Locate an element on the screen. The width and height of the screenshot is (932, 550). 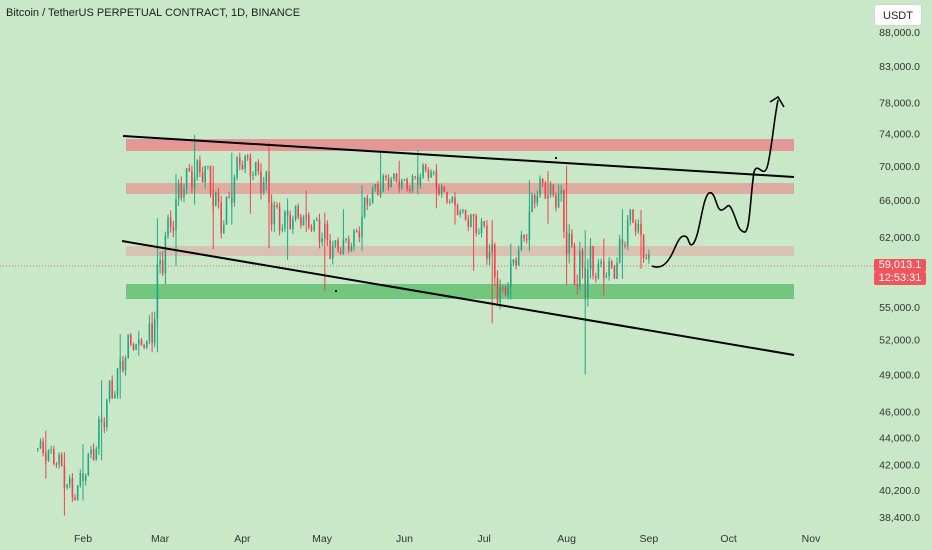
x-axis: Feb Mar Apr May Jun Jul Aug Sep Oct Nov is located at coordinates (447, 539).